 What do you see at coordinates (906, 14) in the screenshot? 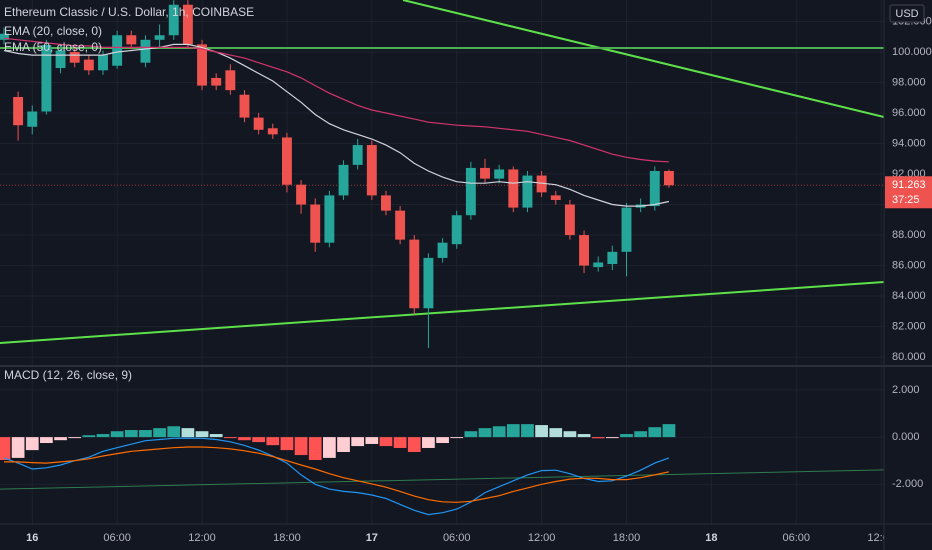
I see `currency: USD` at bounding box center [906, 14].